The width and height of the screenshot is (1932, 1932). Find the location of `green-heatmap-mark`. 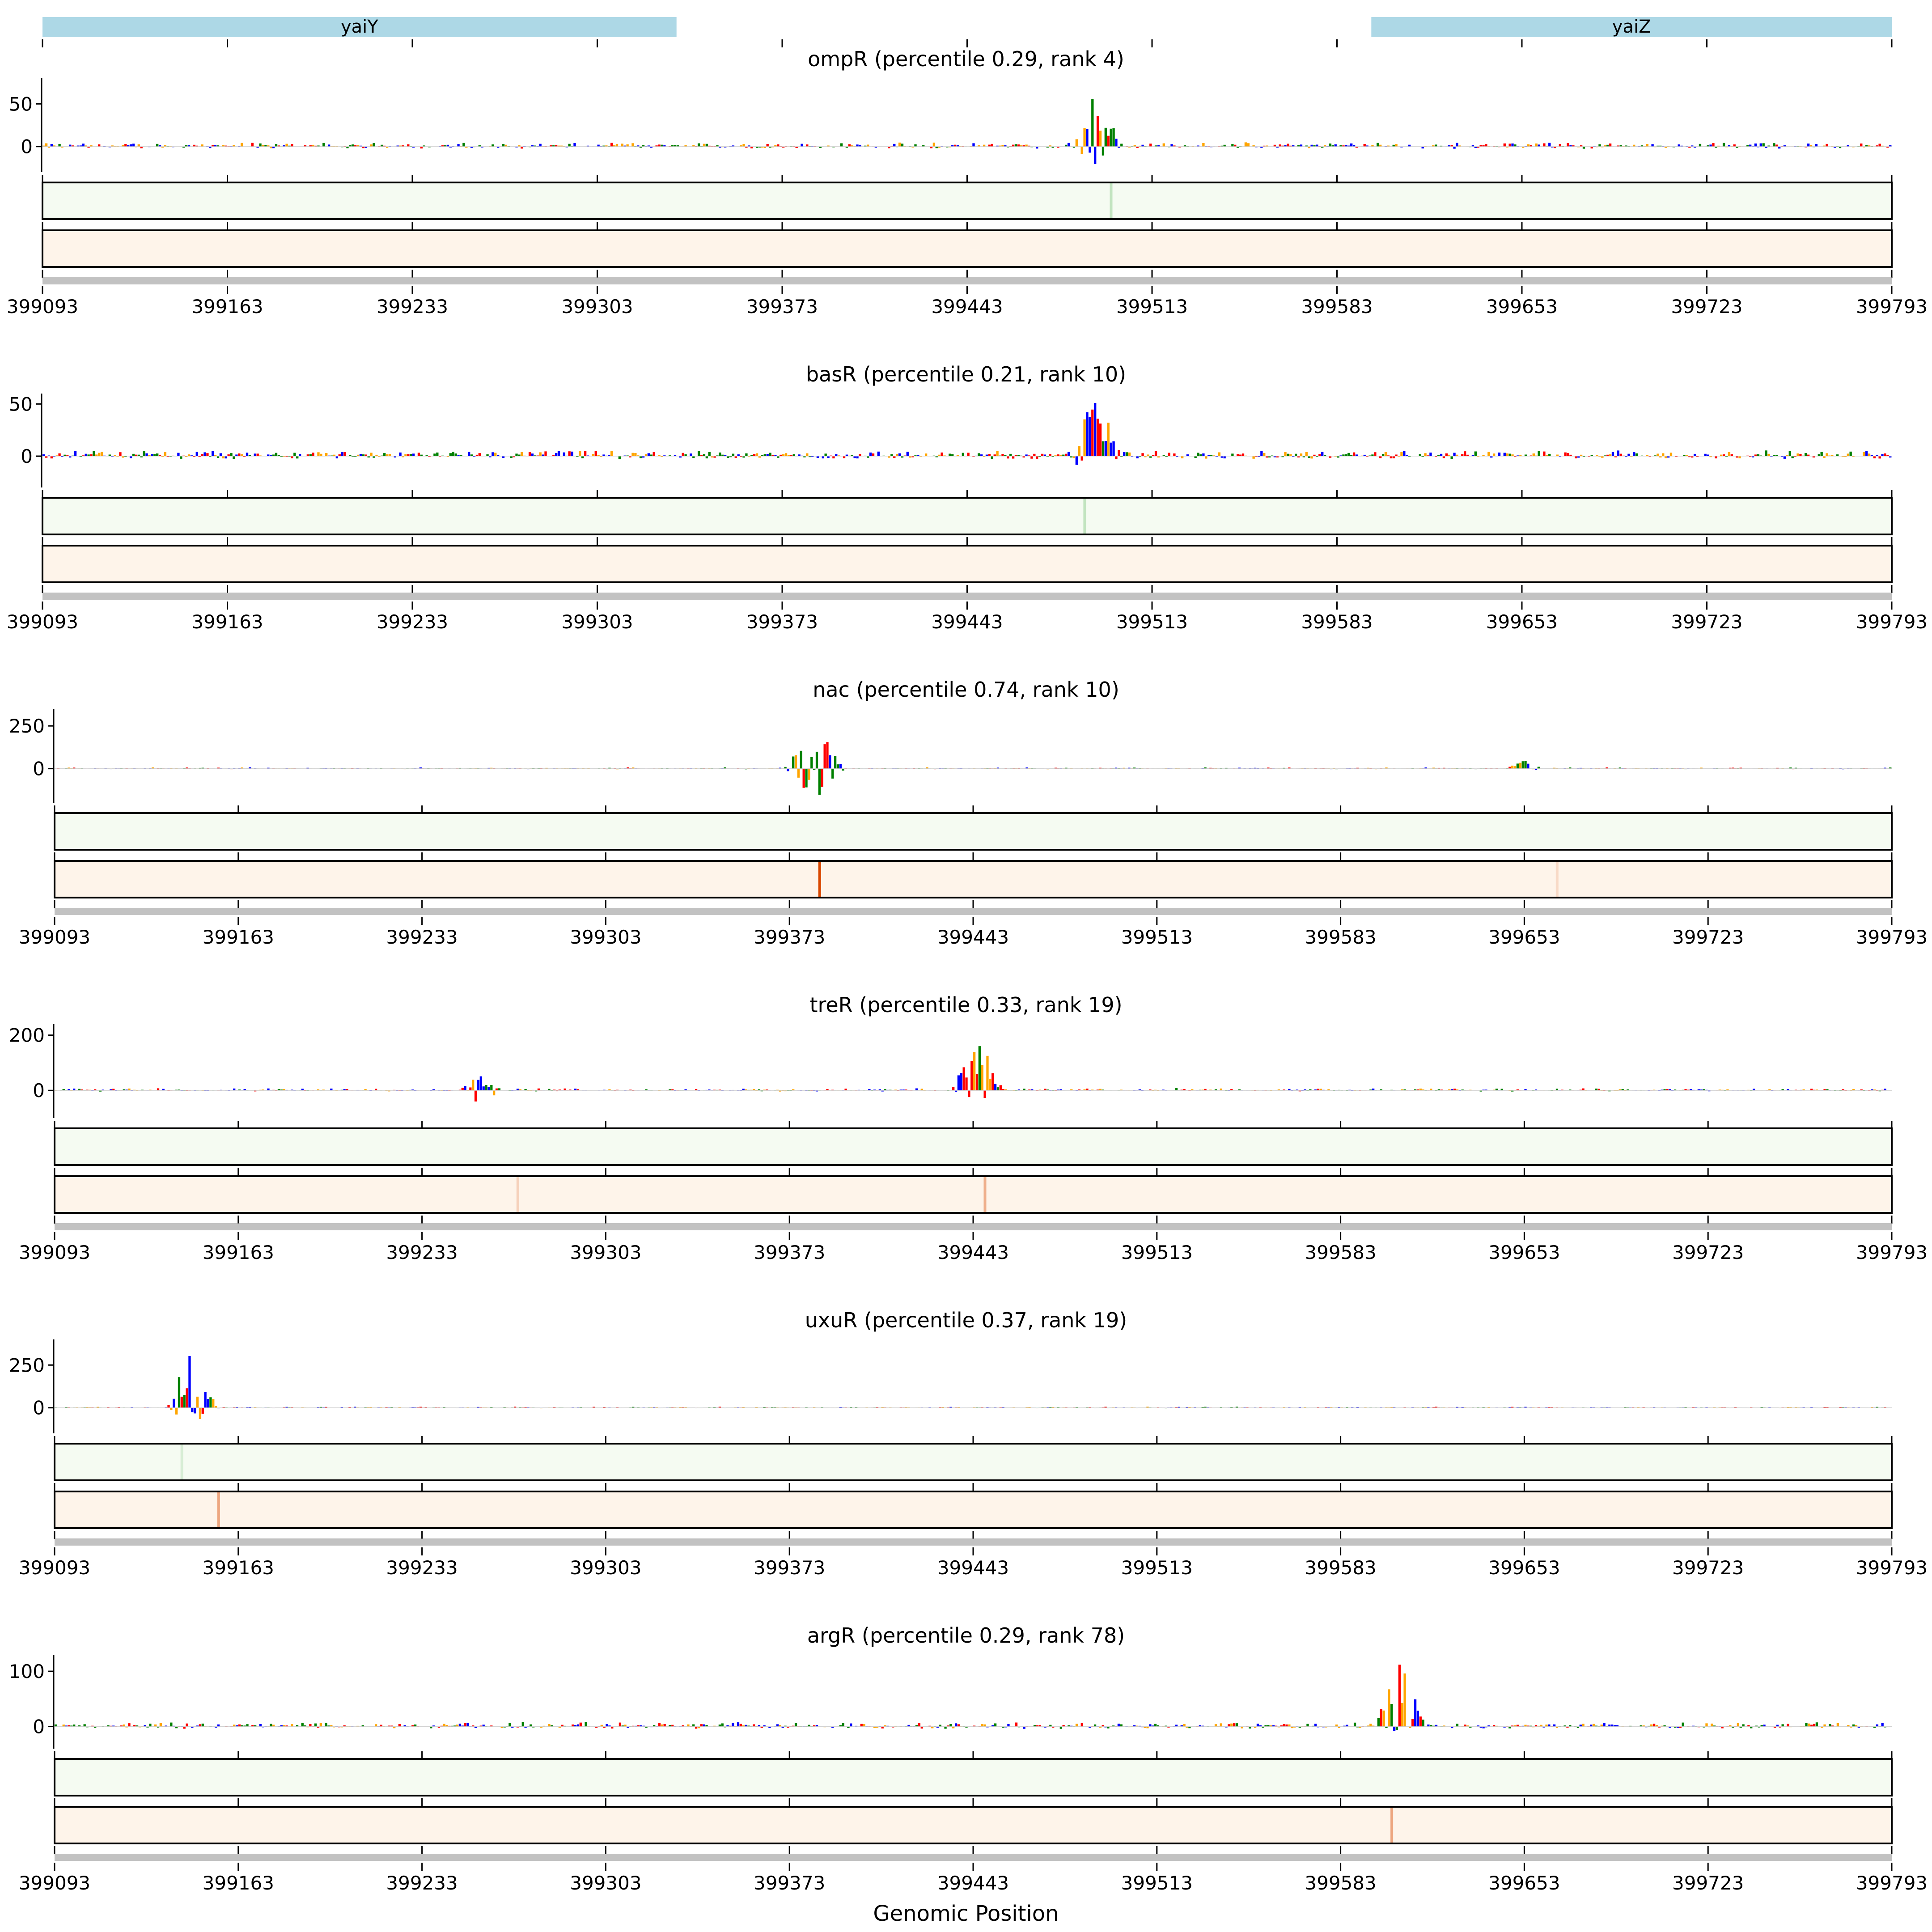

green-heatmap-mark is located at coordinates (181, 1462).